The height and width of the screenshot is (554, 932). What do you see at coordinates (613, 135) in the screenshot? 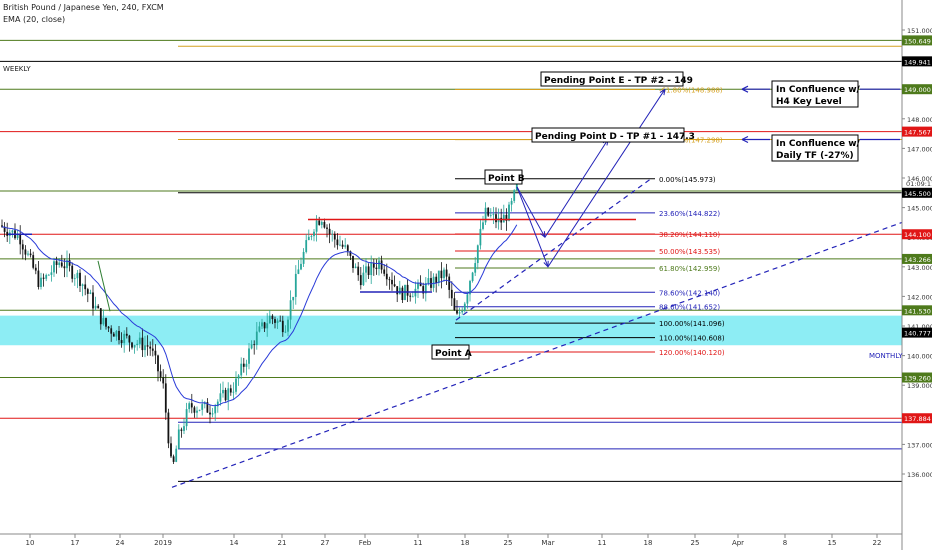
I see `pending-d-annotation: Pending Point D - TP #1 - 147.3` at bounding box center [613, 135].